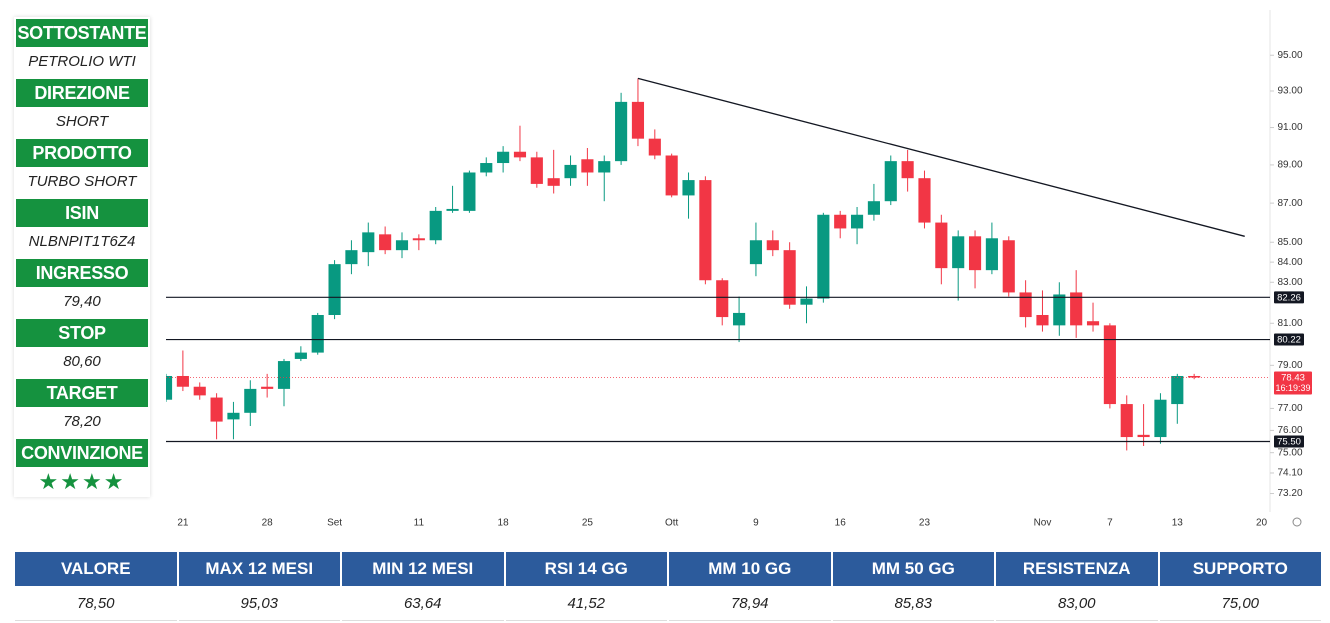 The height and width of the screenshot is (623, 1330). Describe the element at coordinates (82, 421) in the screenshot. I see `panel-value: 78,20` at that location.